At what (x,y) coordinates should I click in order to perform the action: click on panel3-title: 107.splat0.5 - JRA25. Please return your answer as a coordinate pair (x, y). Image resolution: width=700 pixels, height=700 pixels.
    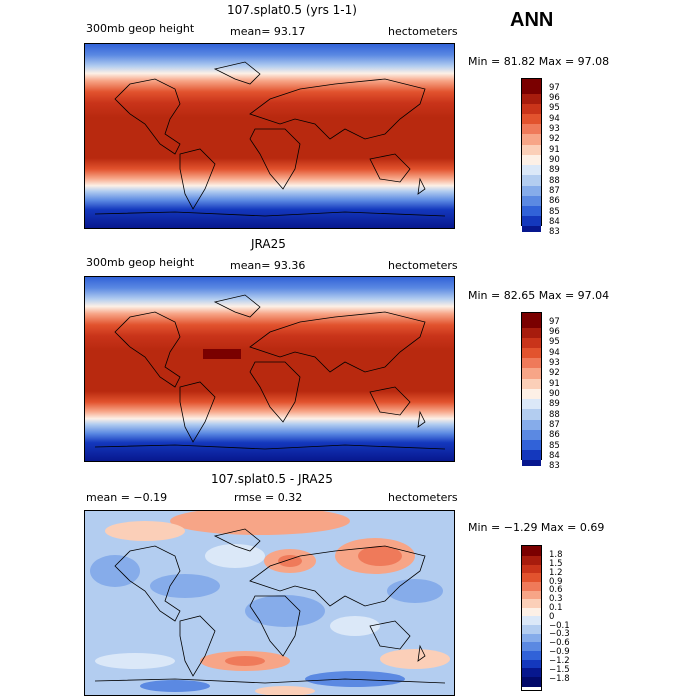
    Looking at the image, I should click on (272, 479).